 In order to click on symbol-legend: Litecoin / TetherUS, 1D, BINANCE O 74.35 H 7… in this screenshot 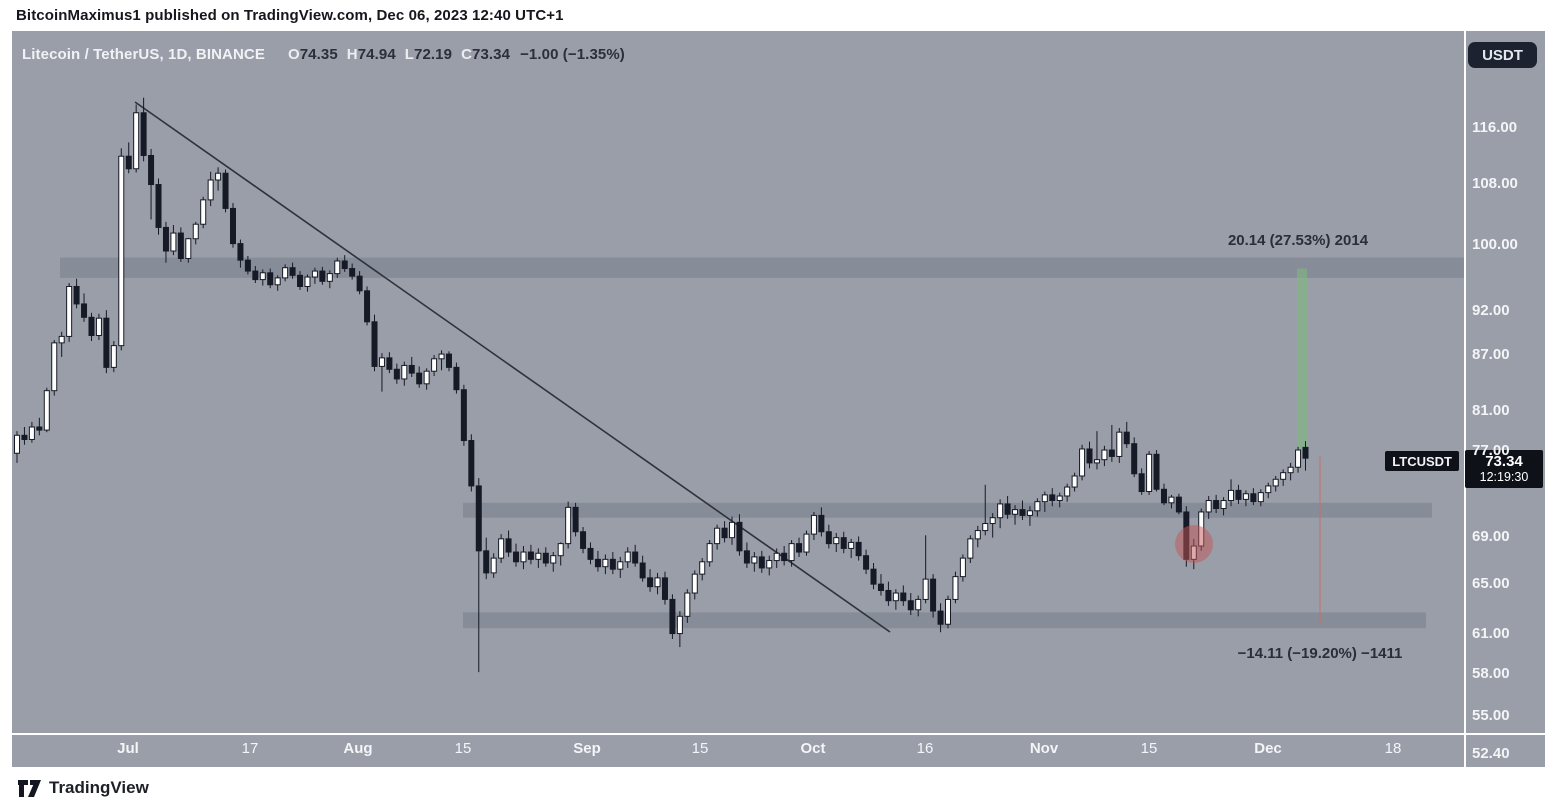, I will do `click(323, 54)`.